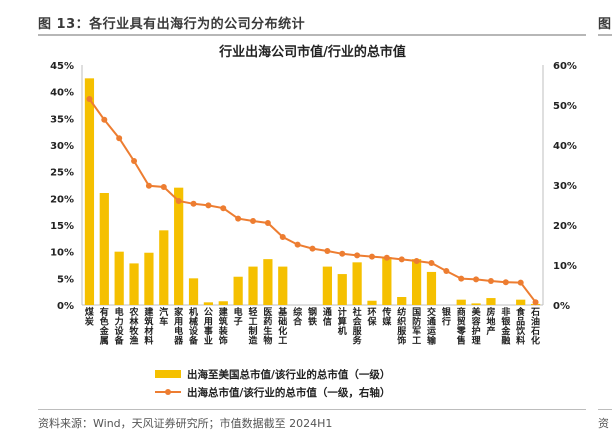 The height and width of the screenshot is (445, 612). What do you see at coordinates (565, 106) in the screenshot?
I see `y-tick-label-right: 50%` at bounding box center [565, 106].